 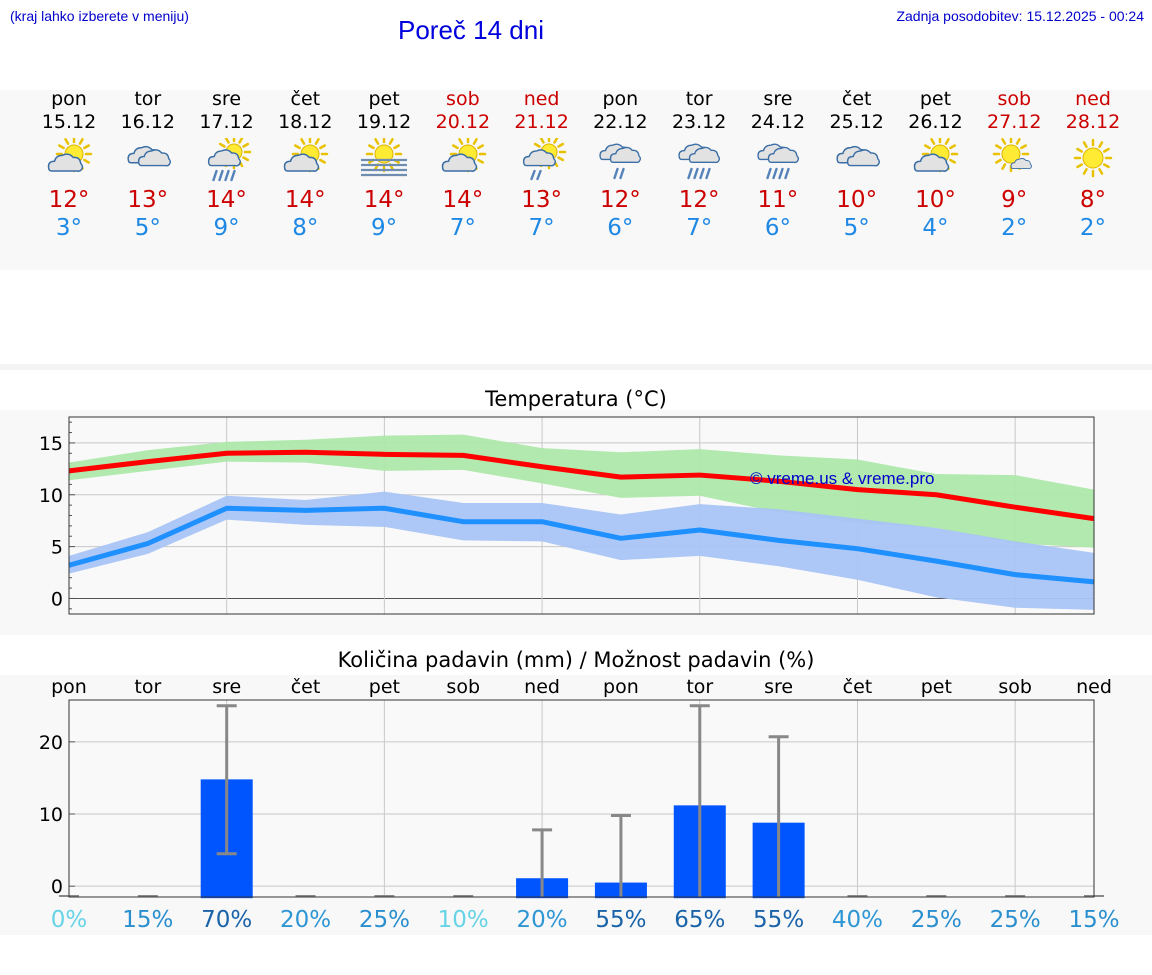 I want to click on cloud-light-rain-icon, so click(x=620, y=161).